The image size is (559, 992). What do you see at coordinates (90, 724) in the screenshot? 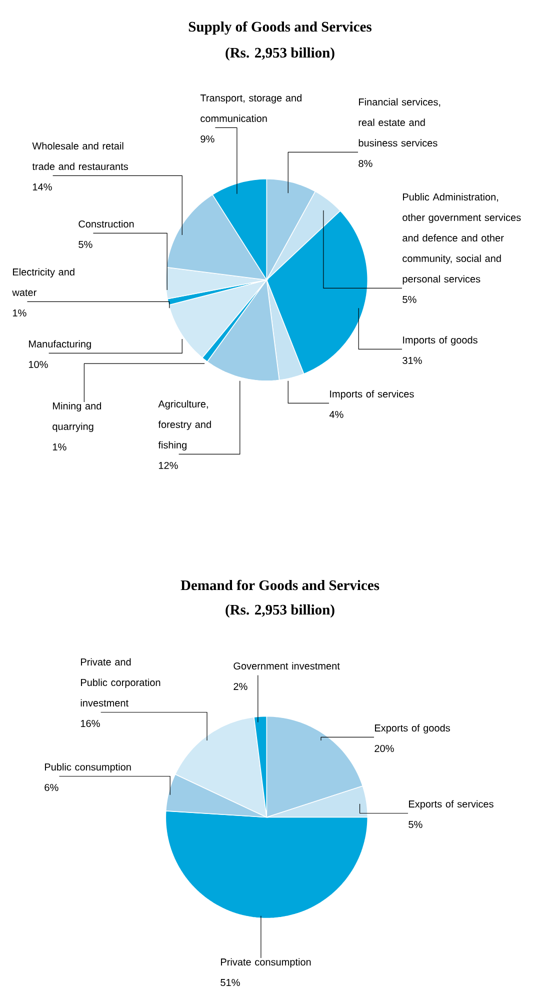
I see `data-label: 16%` at bounding box center [90, 724].